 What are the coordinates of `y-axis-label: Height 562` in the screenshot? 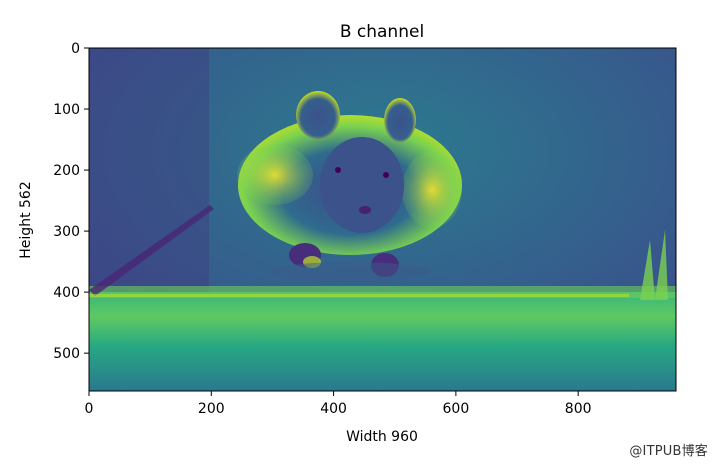 It's located at (26, 219).